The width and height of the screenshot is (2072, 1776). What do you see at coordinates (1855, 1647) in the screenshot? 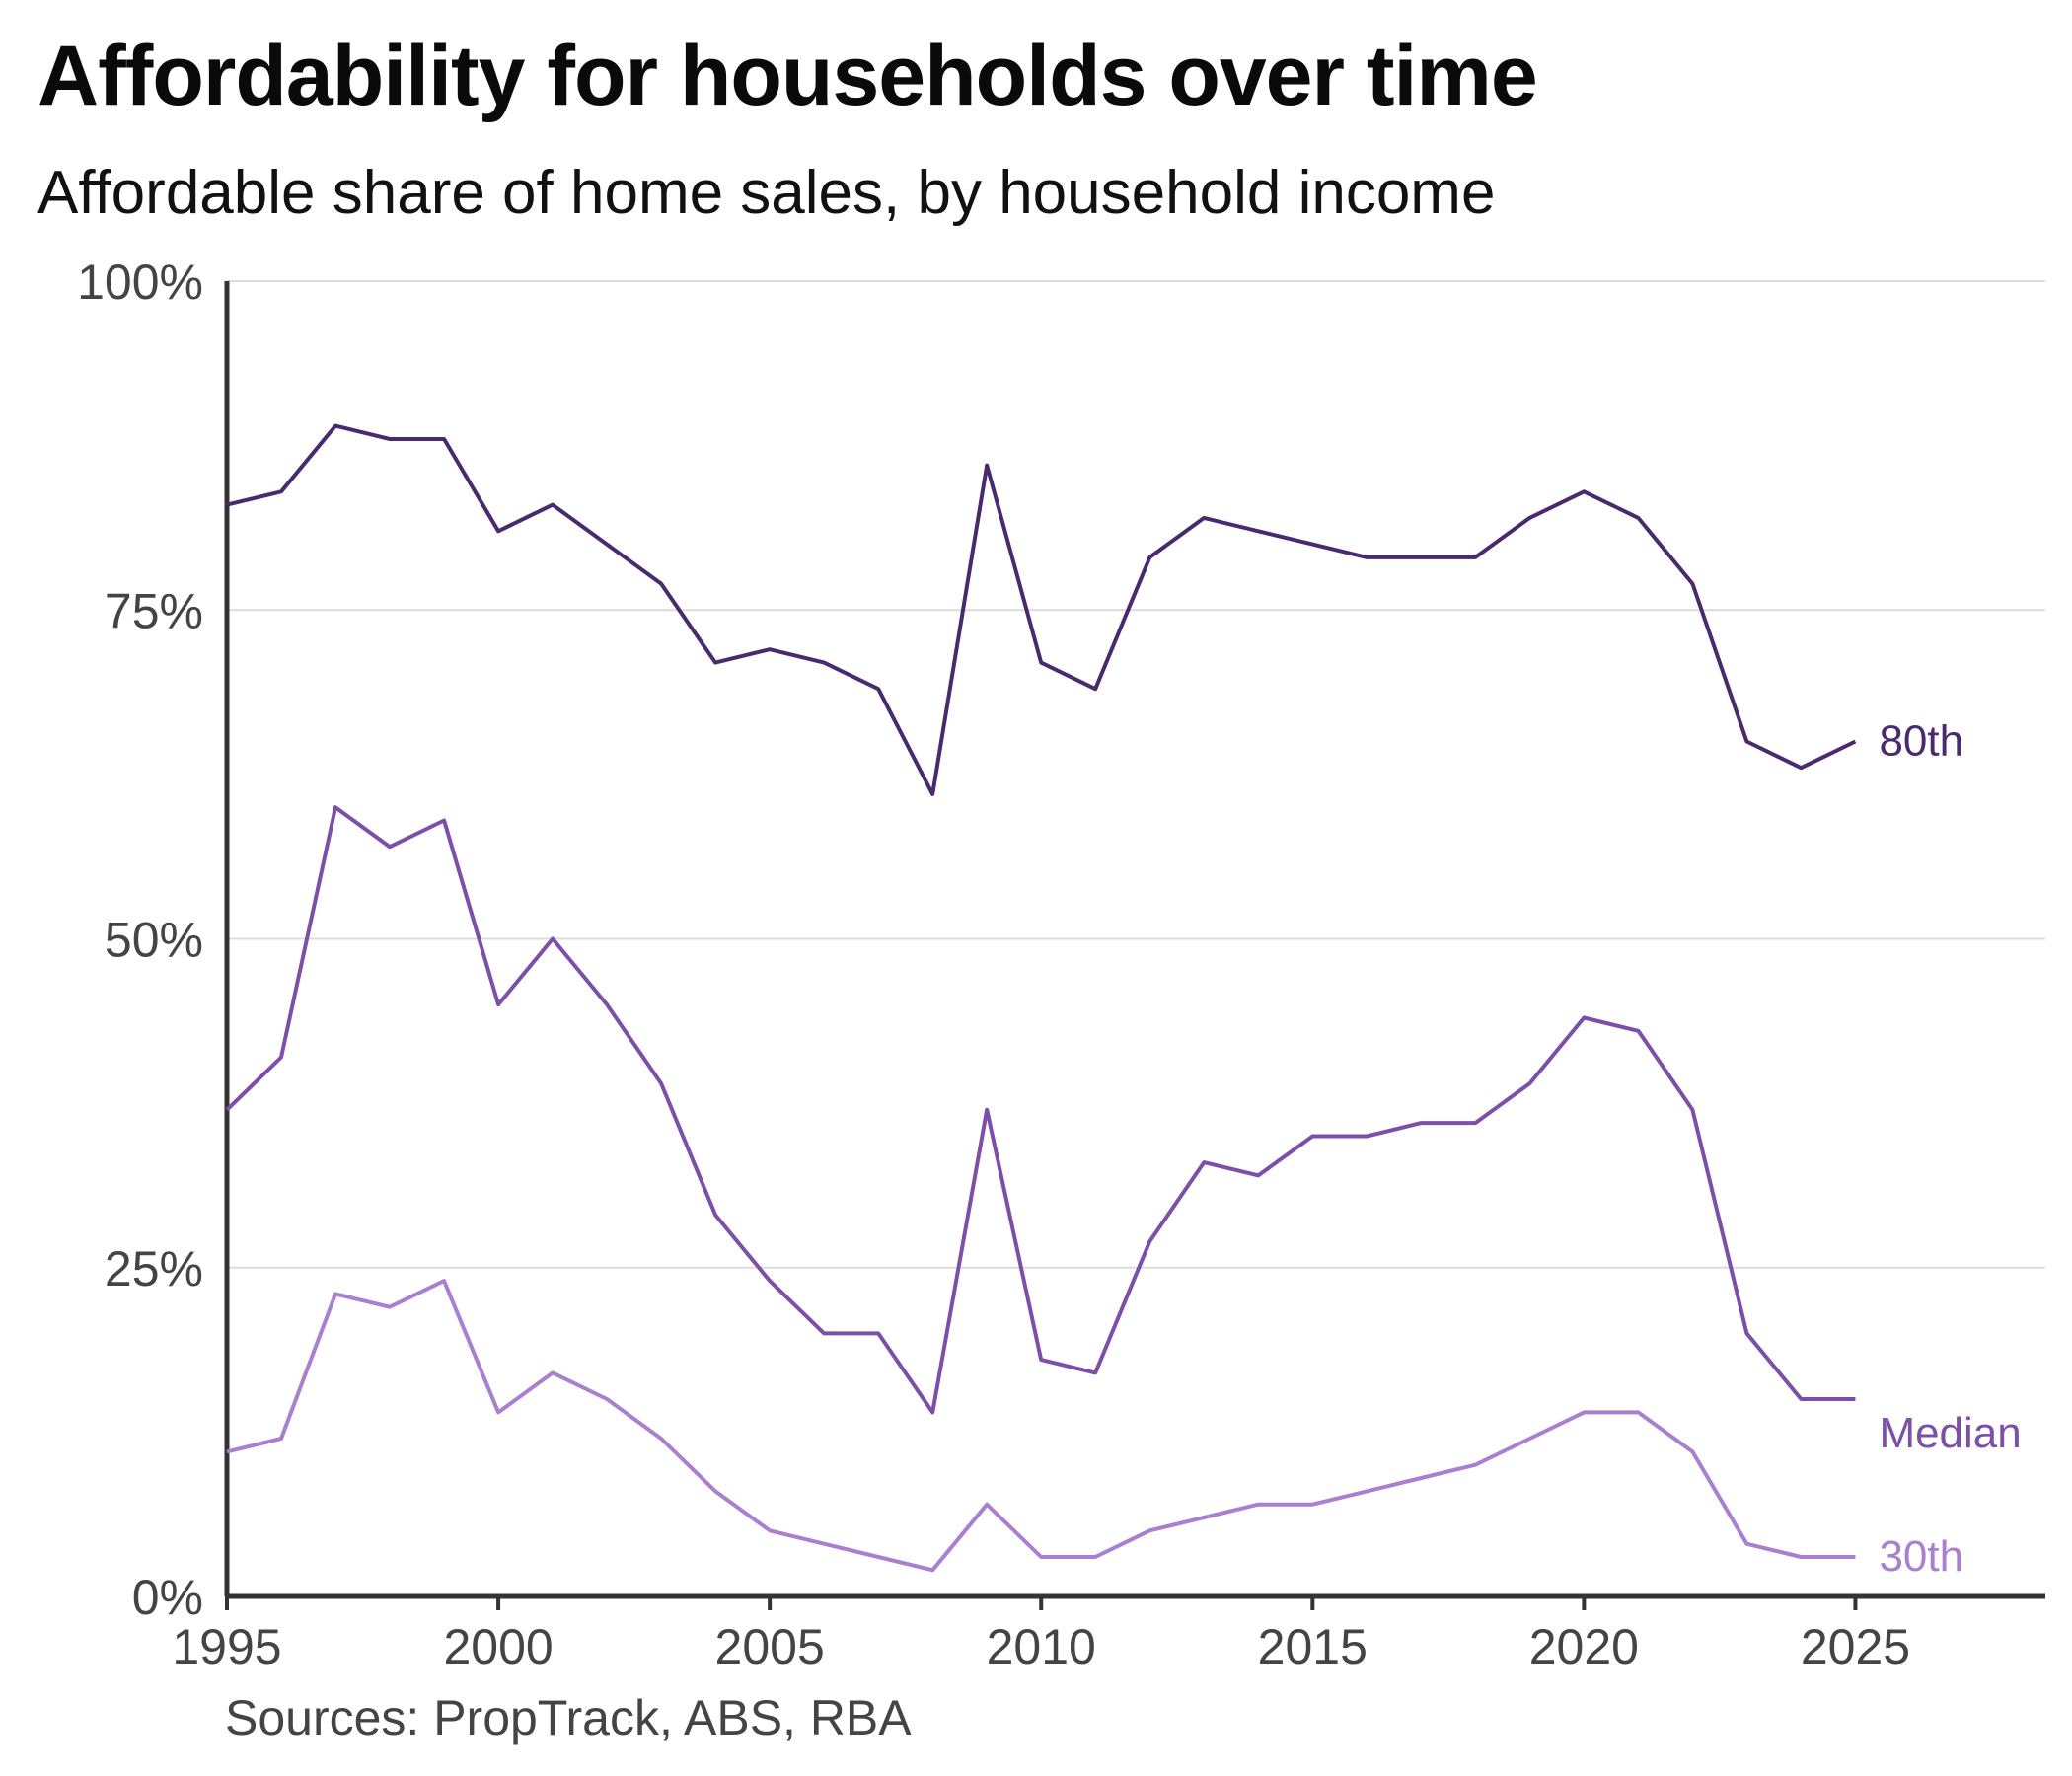
I see `x-tick-label: 2025` at bounding box center [1855, 1647].